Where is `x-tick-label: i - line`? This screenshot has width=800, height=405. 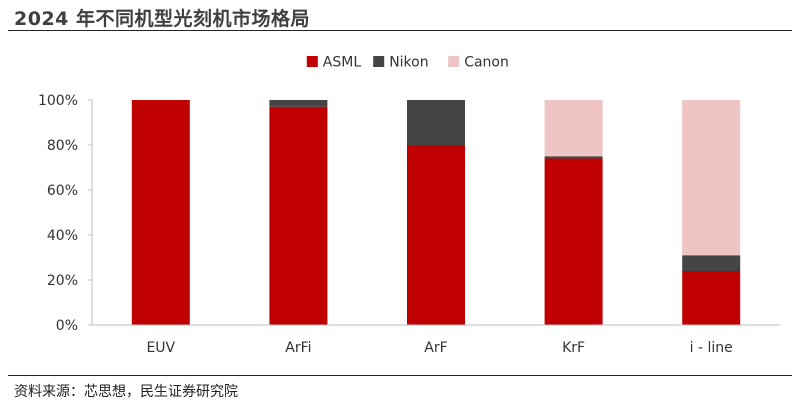 x-tick-label: i - line is located at coordinates (711, 348).